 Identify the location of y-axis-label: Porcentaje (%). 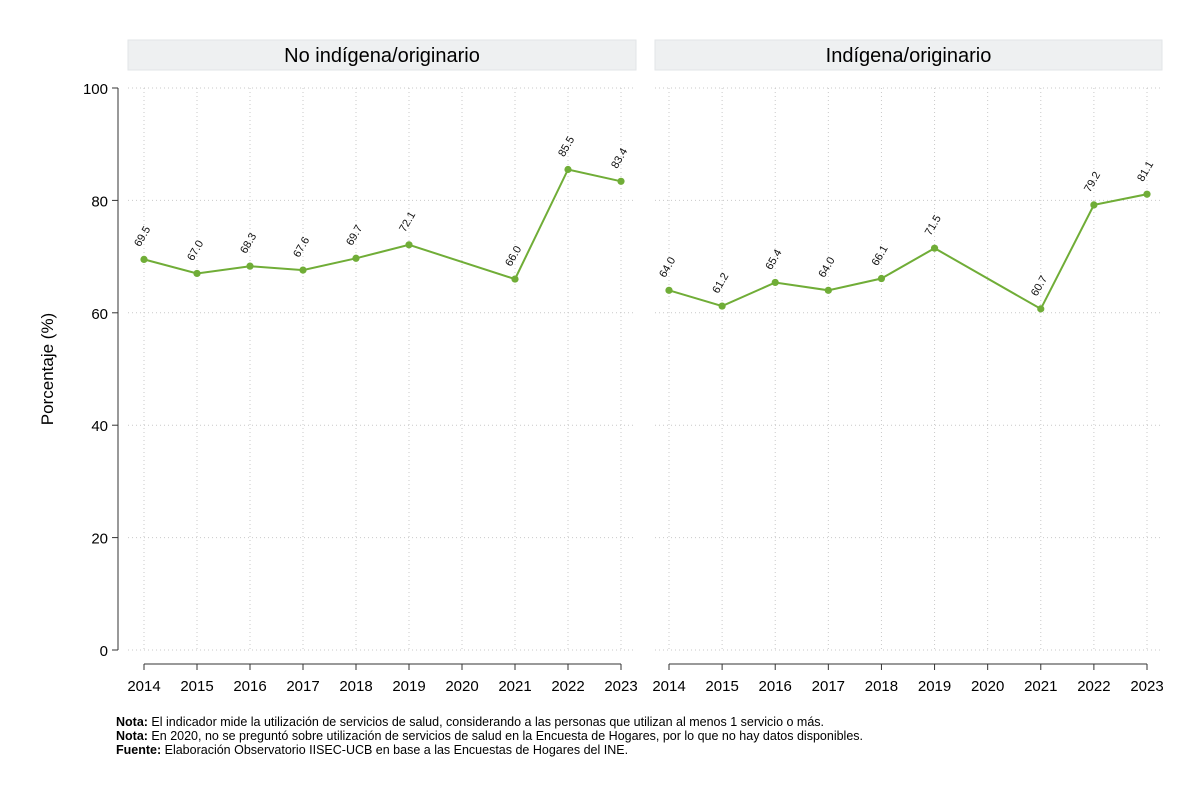
(47, 369).